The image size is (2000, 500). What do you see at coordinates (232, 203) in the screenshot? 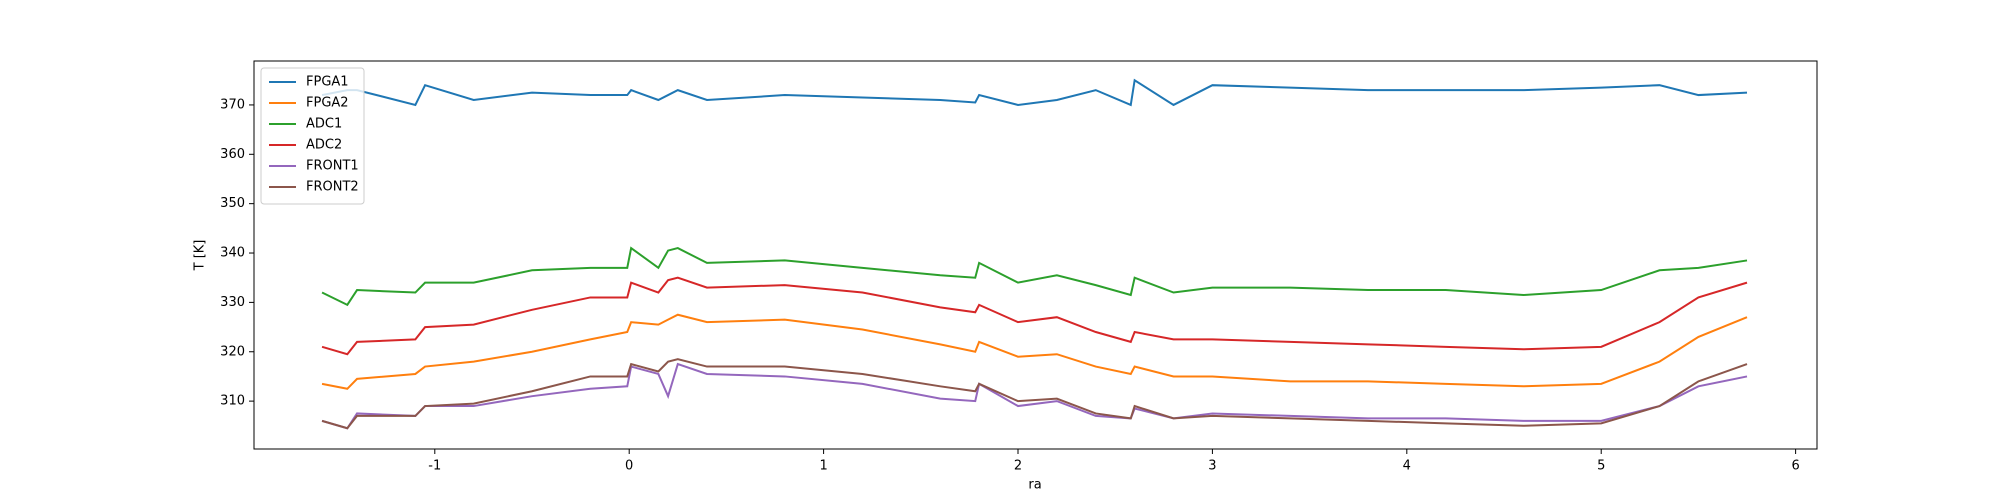
I see `y-tick-label: 350` at bounding box center [232, 203].